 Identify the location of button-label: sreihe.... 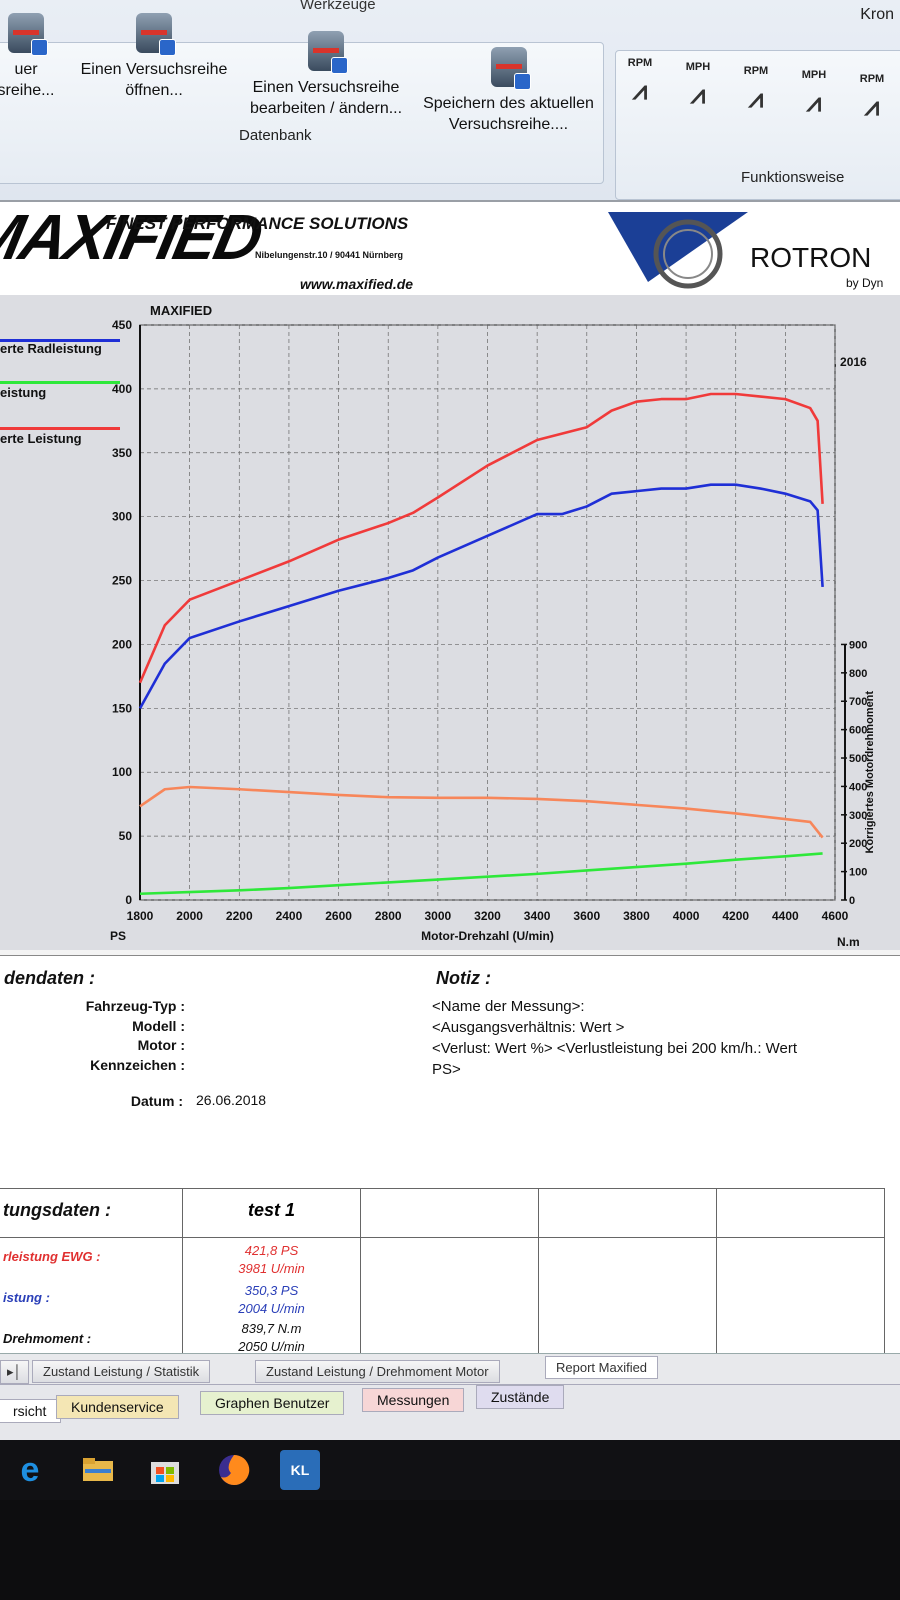
(27, 90).